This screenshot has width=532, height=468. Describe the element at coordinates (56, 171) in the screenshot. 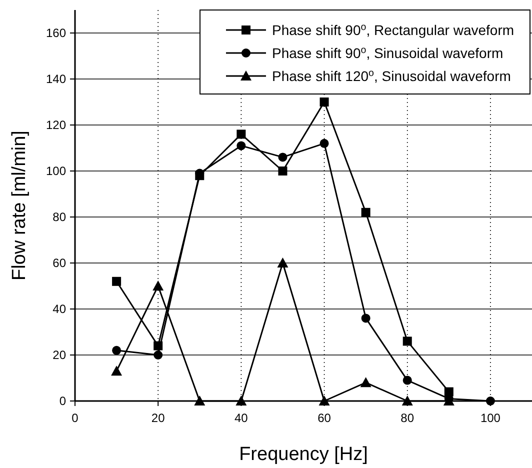

I see `y-tick-label: 100` at that location.